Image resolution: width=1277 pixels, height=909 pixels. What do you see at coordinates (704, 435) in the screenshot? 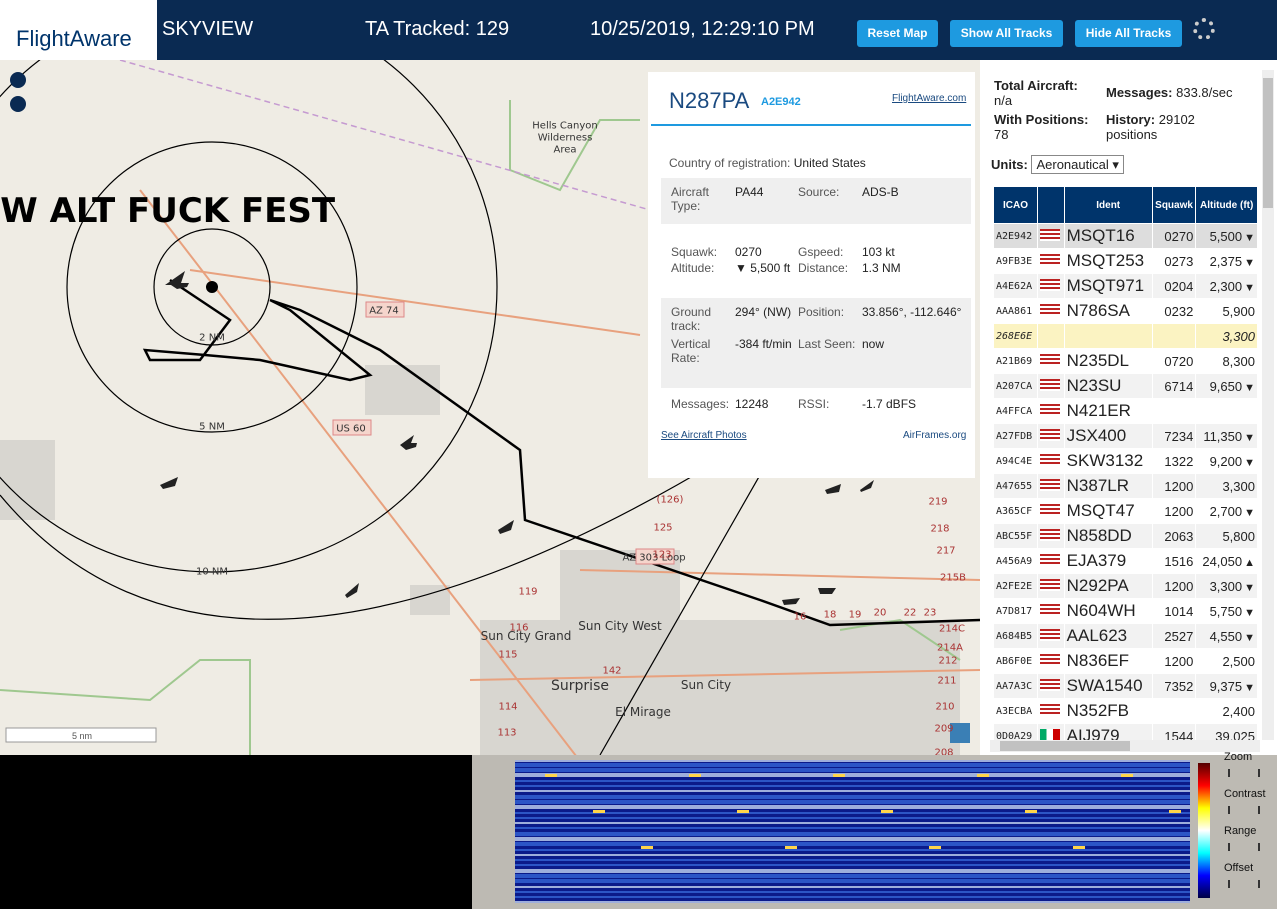
I see `photos-link: See Aircraft Photos` at bounding box center [704, 435].